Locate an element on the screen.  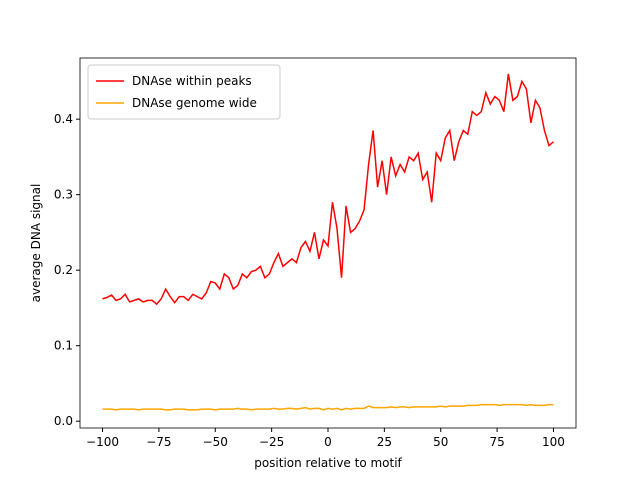
y-axis-label: average DNA signal is located at coordinates (36, 243).